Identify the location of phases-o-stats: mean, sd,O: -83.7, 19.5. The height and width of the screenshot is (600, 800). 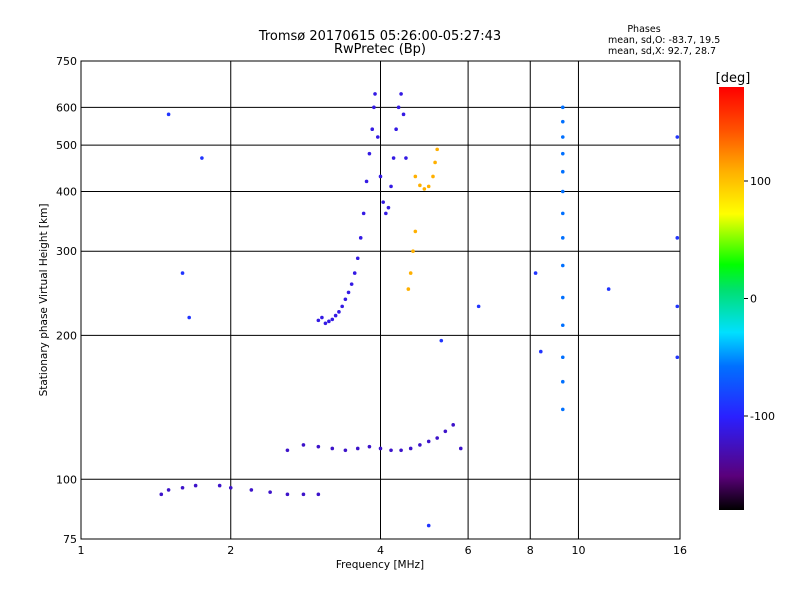
(664, 40).